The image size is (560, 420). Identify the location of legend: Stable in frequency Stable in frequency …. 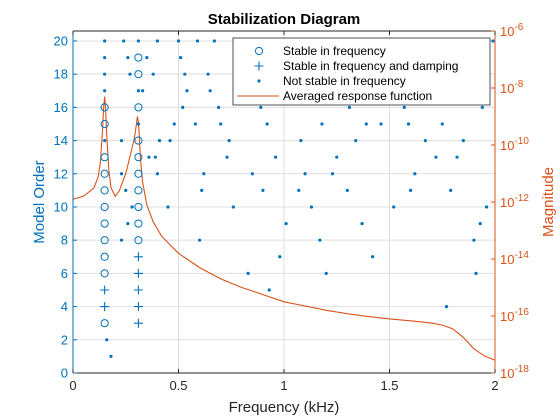
(361, 71).